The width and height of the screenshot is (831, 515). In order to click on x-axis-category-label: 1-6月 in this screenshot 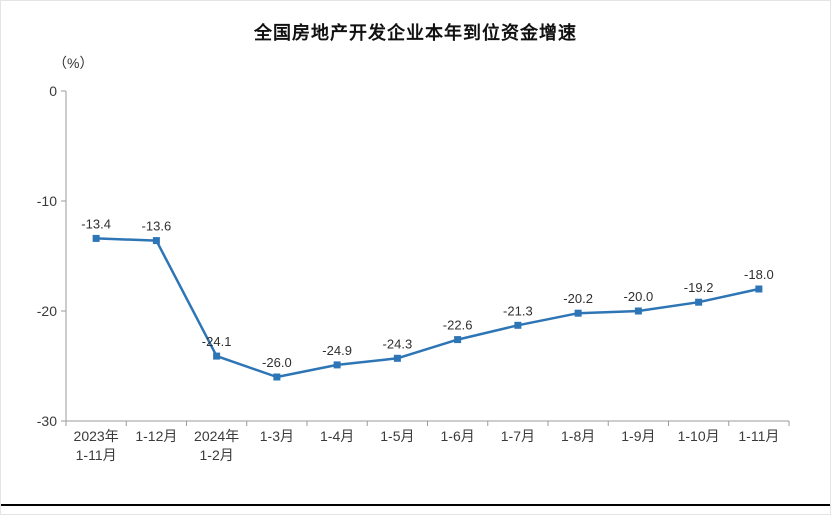, I will do `click(458, 436)`.